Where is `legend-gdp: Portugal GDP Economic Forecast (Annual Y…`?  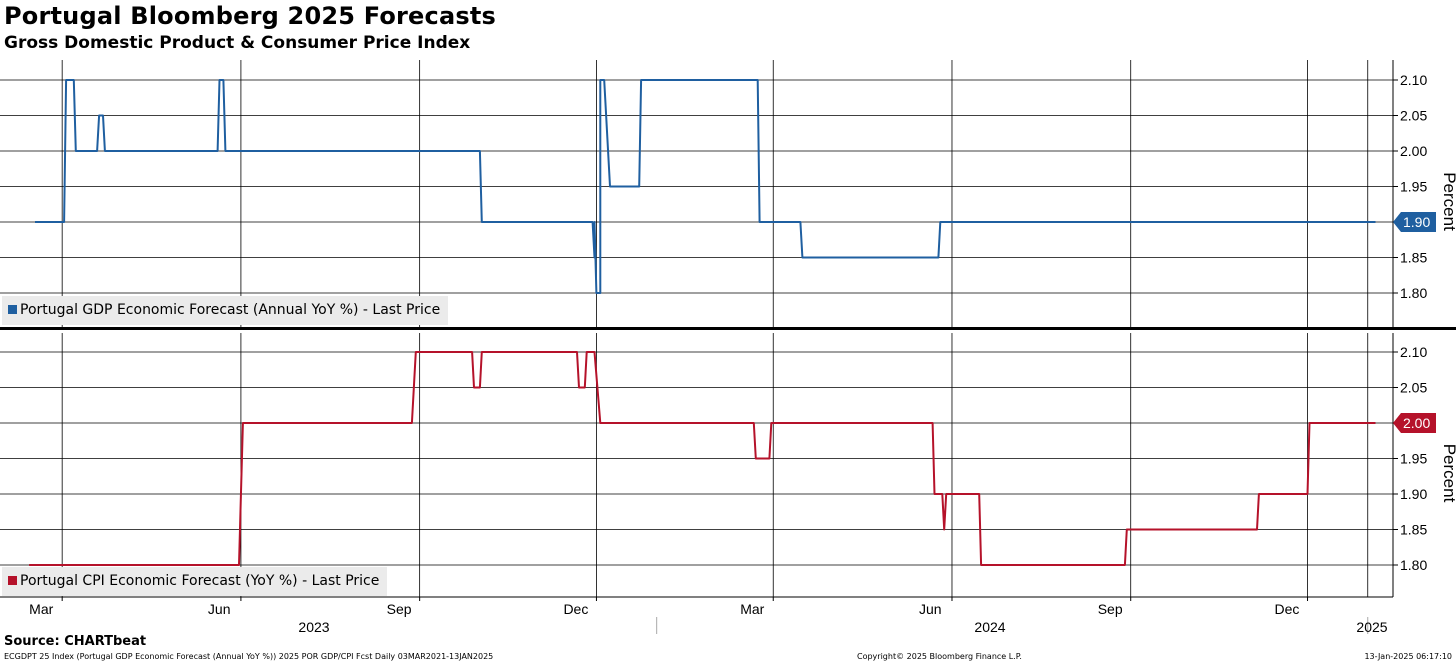
legend-gdp: Portugal GDP Economic Forecast (Annual Y… is located at coordinates (225, 310).